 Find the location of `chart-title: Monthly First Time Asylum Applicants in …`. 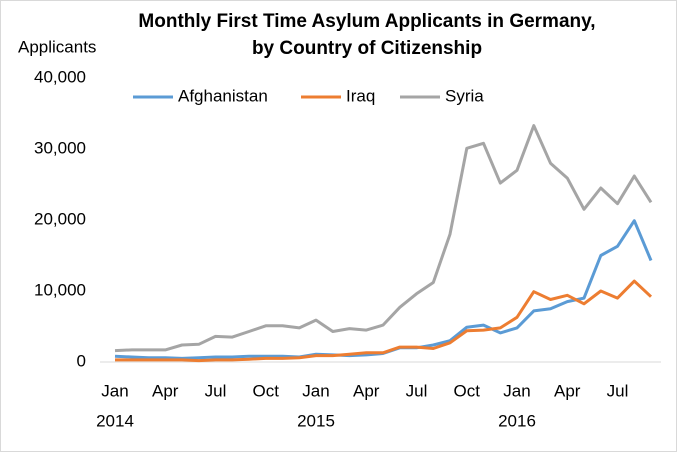

chart-title: Monthly First Time Asylum Applicants in … is located at coordinates (366, 21).